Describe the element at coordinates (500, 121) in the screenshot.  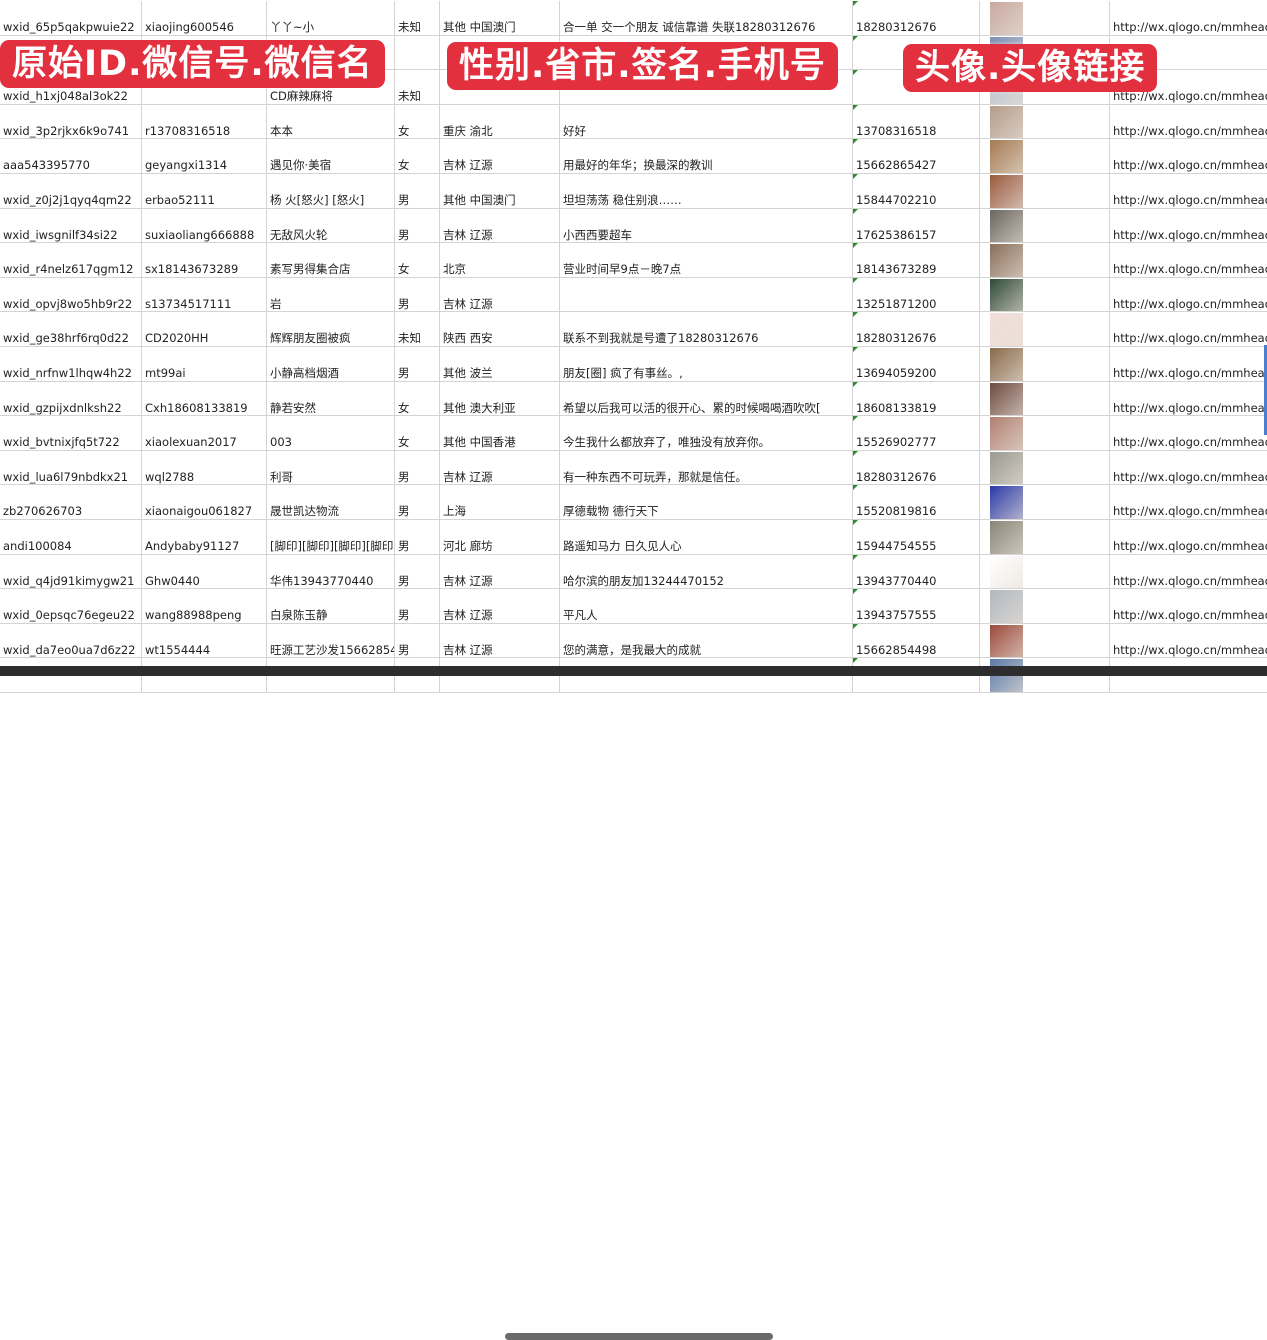
I see `cell-region: 重庆 渝北` at that location.